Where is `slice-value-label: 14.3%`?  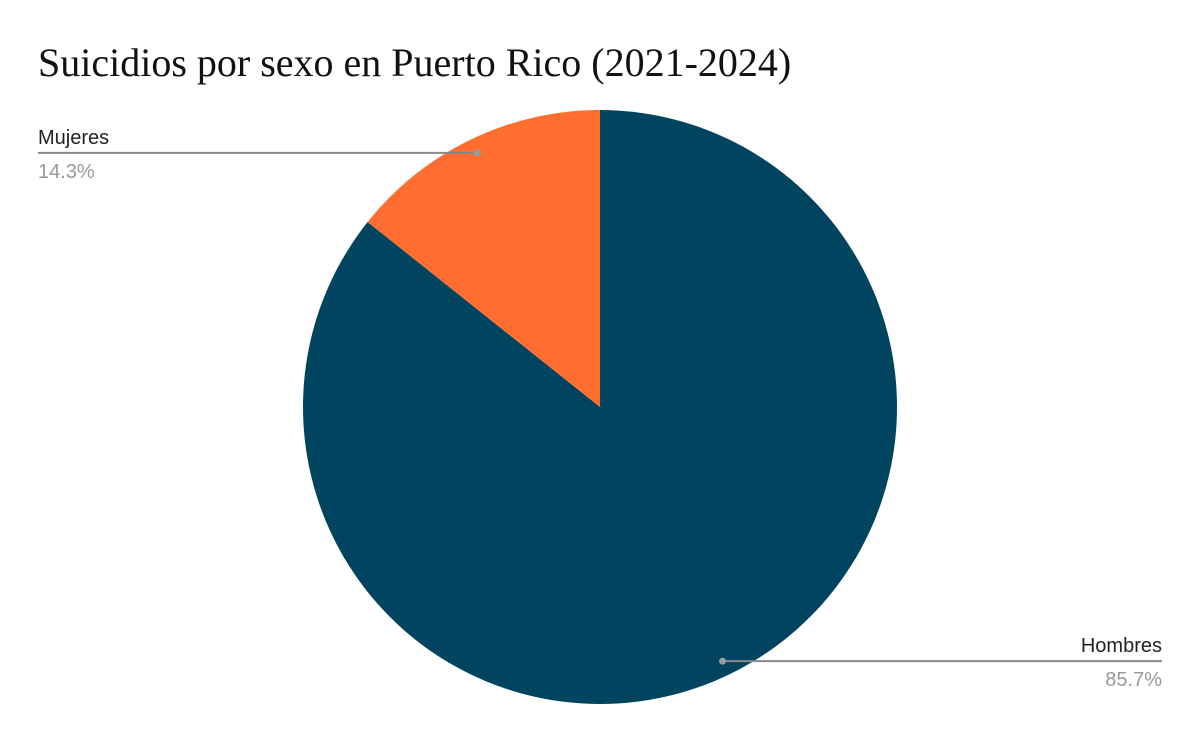 slice-value-label: 14.3% is located at coordinates (66, 172).